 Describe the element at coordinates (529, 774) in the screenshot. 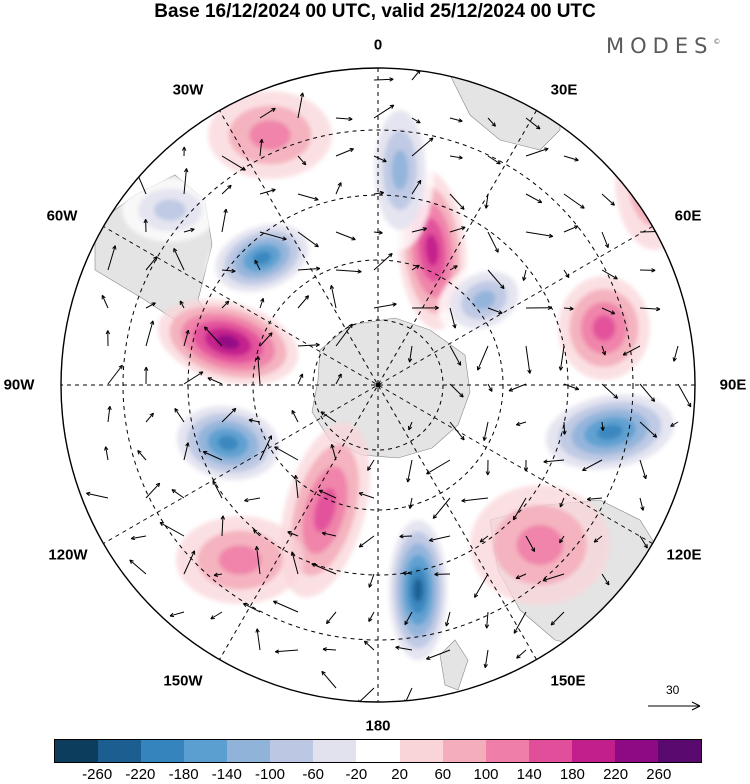

I see `colorbar-tick-label: 140` at that location.